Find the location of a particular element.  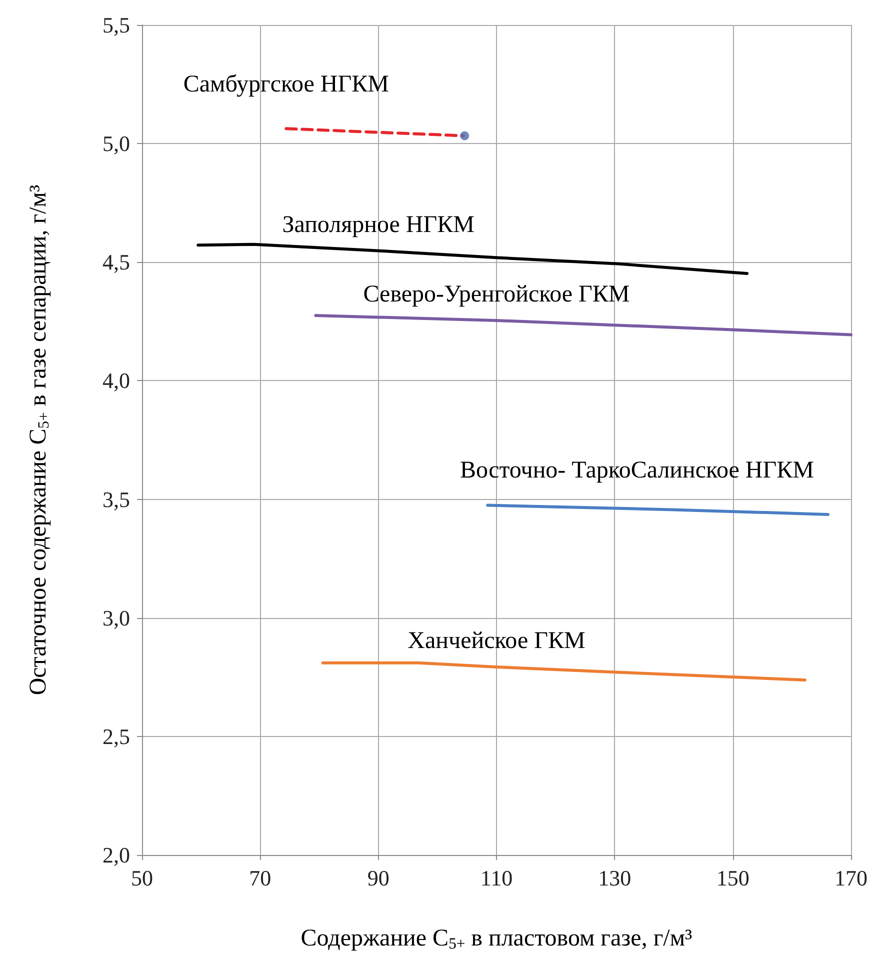

y-tick-label: 3,0 is located at coordinates (116, 617).